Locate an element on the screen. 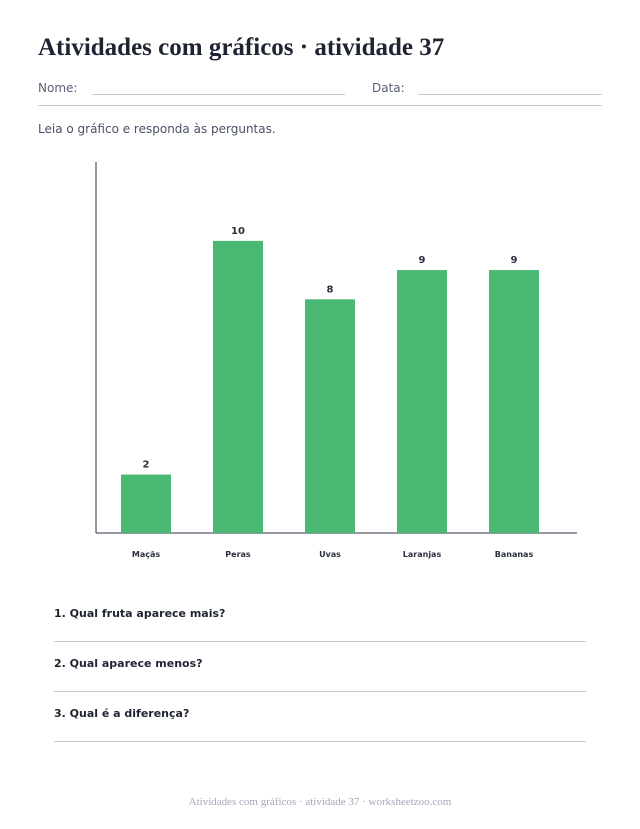 This screenshot has height=829, width=640. name-field is located at coordinates (218, 94).